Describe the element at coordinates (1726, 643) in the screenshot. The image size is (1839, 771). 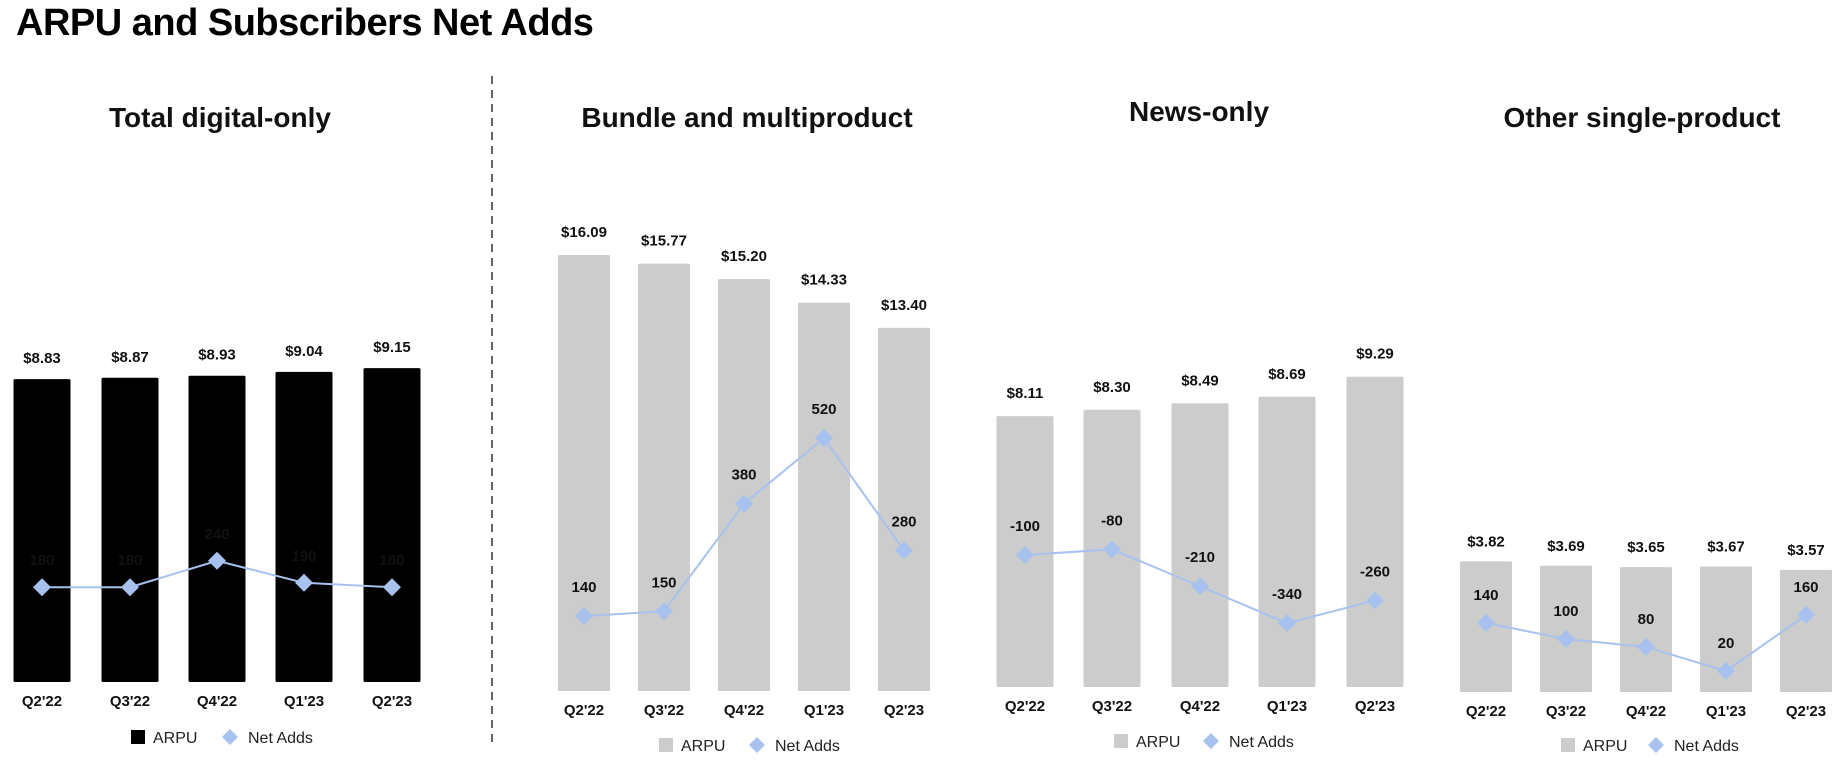
I see `net-adds-data-label: 20` at that location.